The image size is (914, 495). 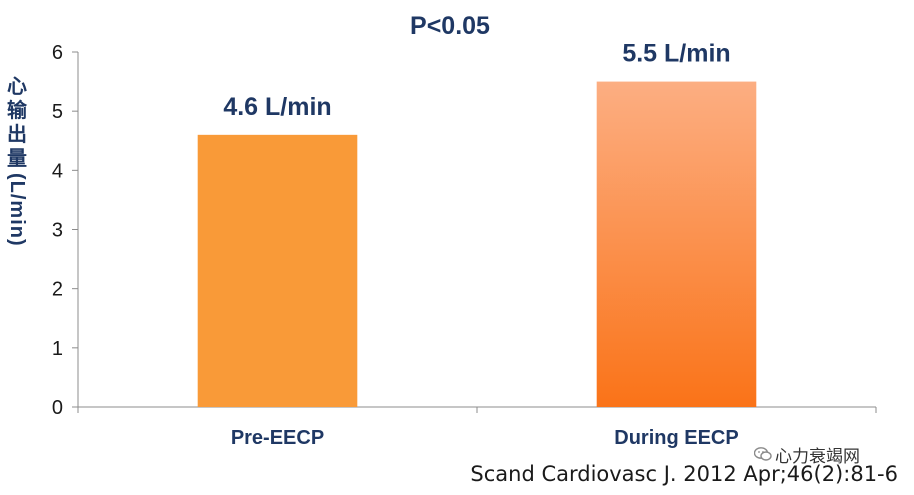 I want to click on y-tick-label: 4, so click(x=57, y=171).